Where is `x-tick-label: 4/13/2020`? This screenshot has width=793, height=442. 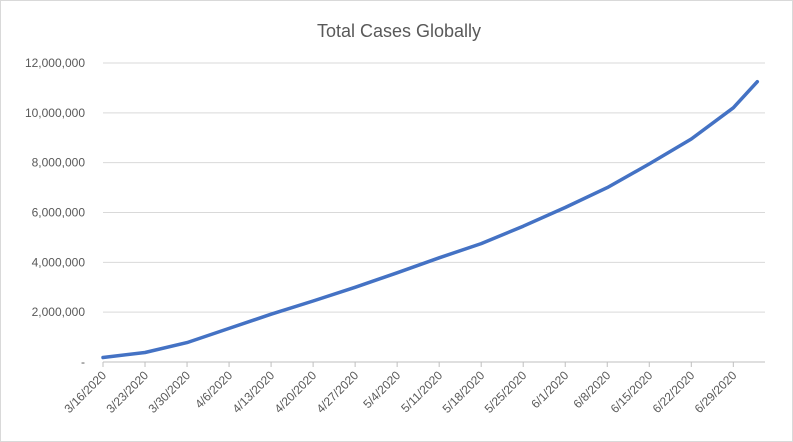
x-tick-label: 4/13/2020 is located at coordinates (254, 392).